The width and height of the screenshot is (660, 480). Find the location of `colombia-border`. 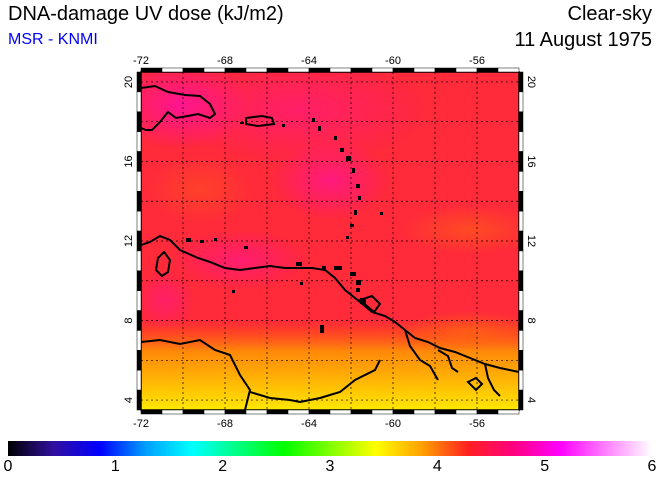

colombia-border is located at coordinates (196, 374).